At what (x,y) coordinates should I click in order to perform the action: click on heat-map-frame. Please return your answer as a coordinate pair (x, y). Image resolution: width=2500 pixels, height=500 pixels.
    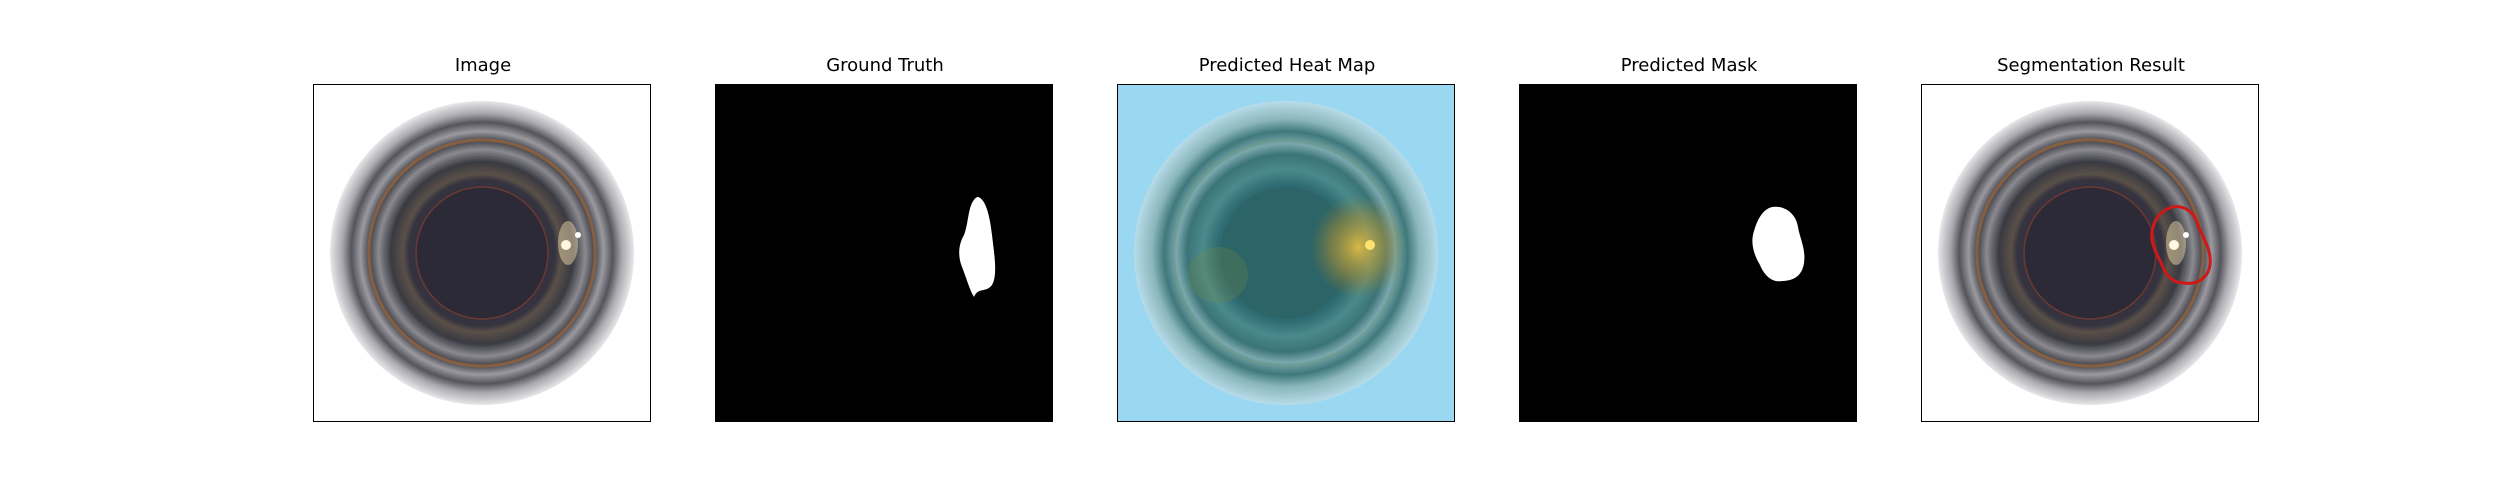
    Looking at the image, I should click on (1286, 253).